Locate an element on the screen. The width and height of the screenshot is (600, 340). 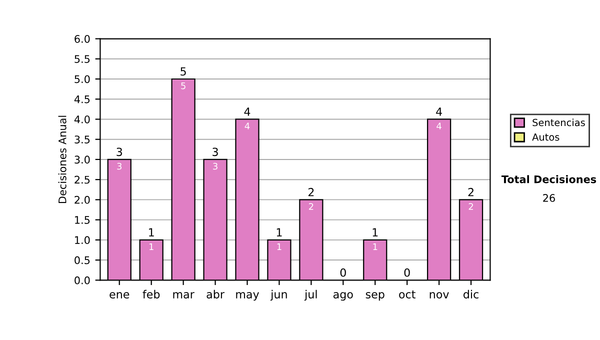
y-tick-label: 4.0 is located at coordinates (82, 119).